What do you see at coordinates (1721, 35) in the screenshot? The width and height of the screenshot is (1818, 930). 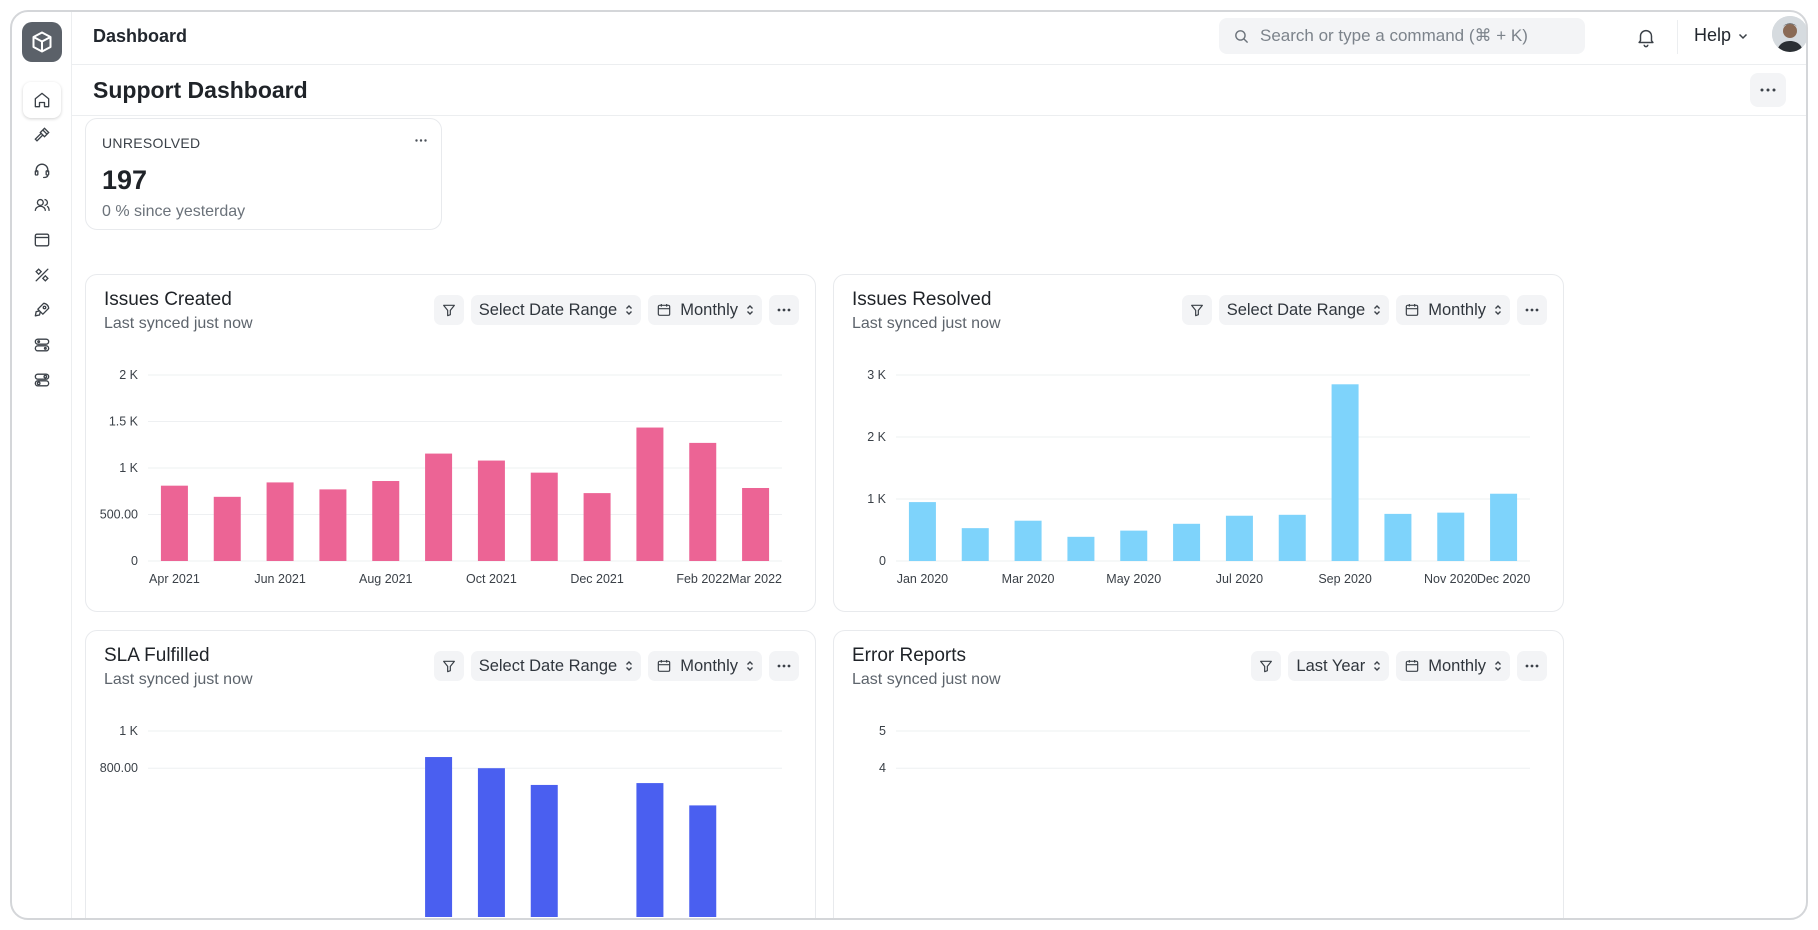 I see `help-menu-button: Help` at bounding box center [1721, 35].